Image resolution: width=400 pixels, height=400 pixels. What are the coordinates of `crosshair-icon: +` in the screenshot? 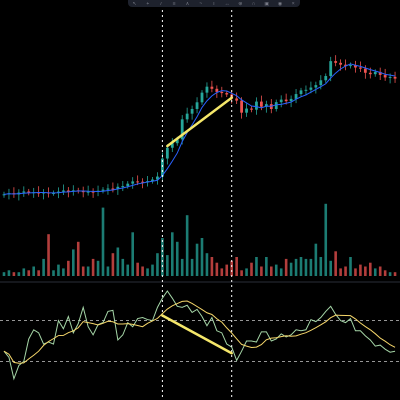 It's located at (148, 3).